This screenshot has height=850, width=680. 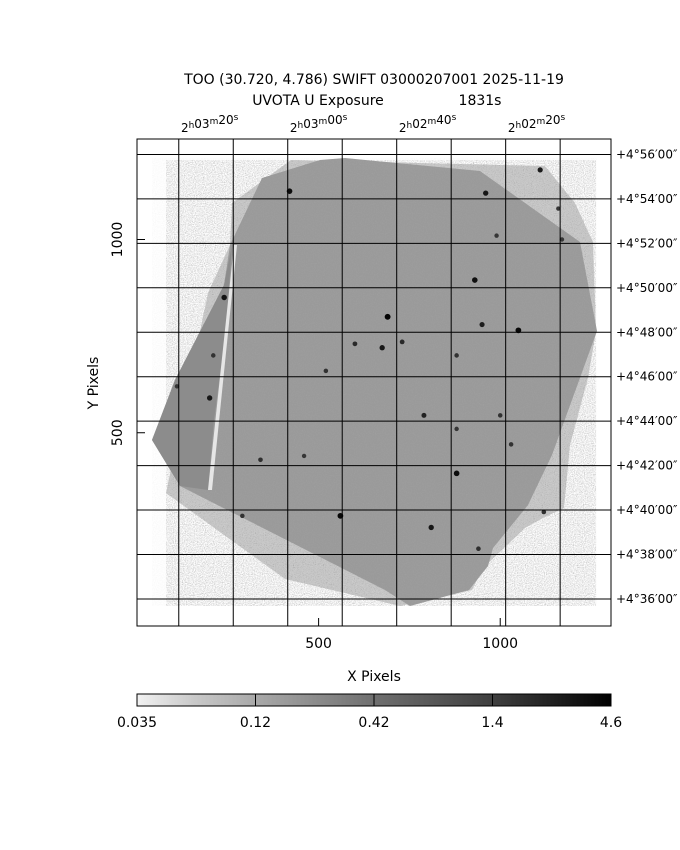 What do you see at coordinates (94, 384) in the screenshot?
I see `y-axis-label: Y Pixels` at bounding box center [94, 384].